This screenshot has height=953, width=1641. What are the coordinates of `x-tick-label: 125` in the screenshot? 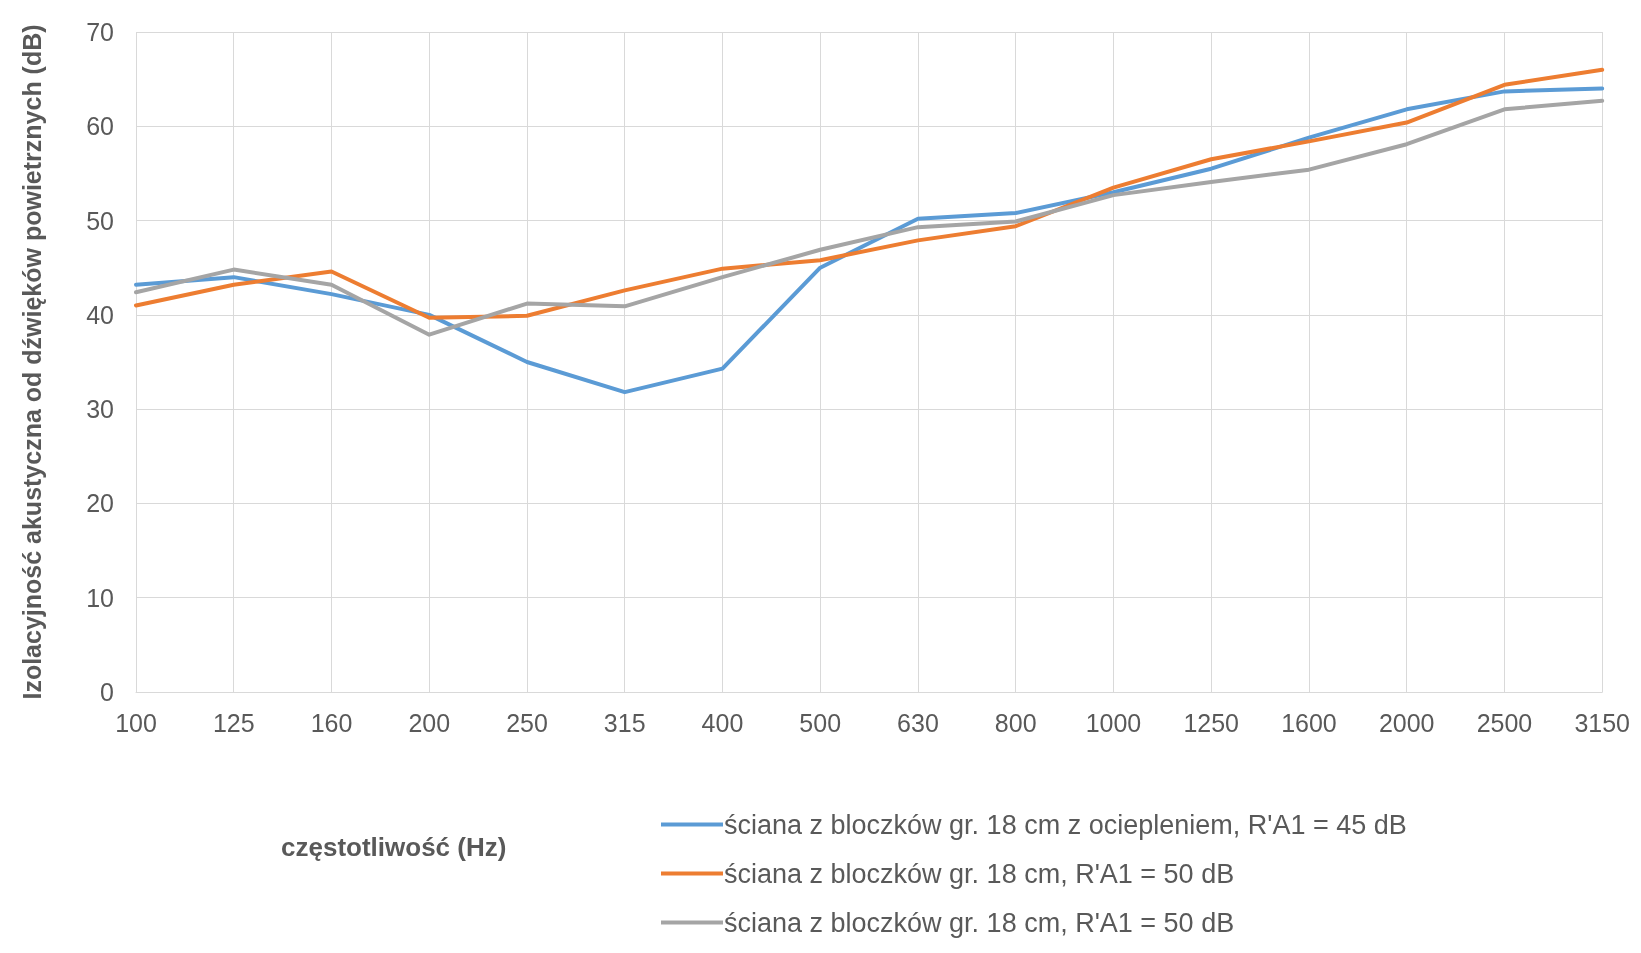 It's located at (233, 722).